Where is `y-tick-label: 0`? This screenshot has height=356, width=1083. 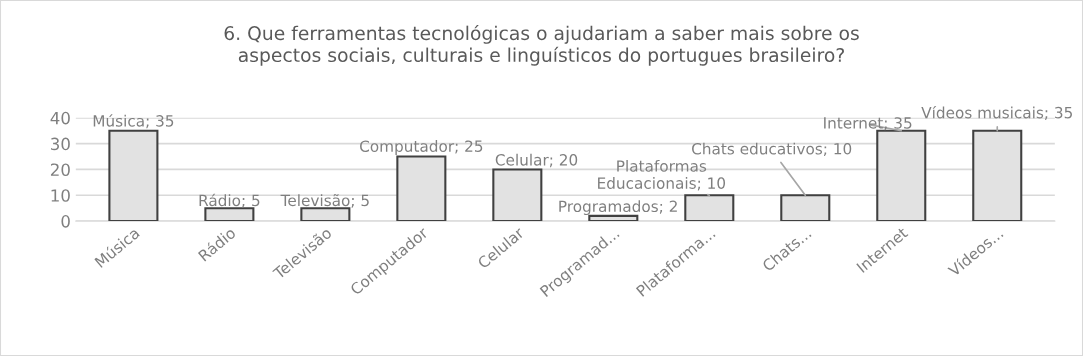 y-tick-label: 0 is located at coordinates (65, 221).